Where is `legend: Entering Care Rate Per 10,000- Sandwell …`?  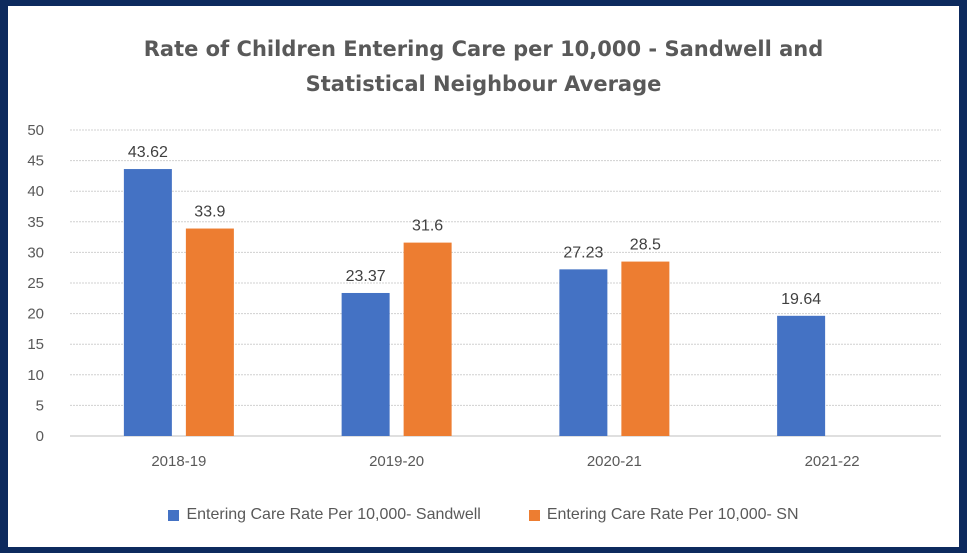
legend: Entering Care Rate Per 10,000- Sandwell … is located at coordinates (483, 515).